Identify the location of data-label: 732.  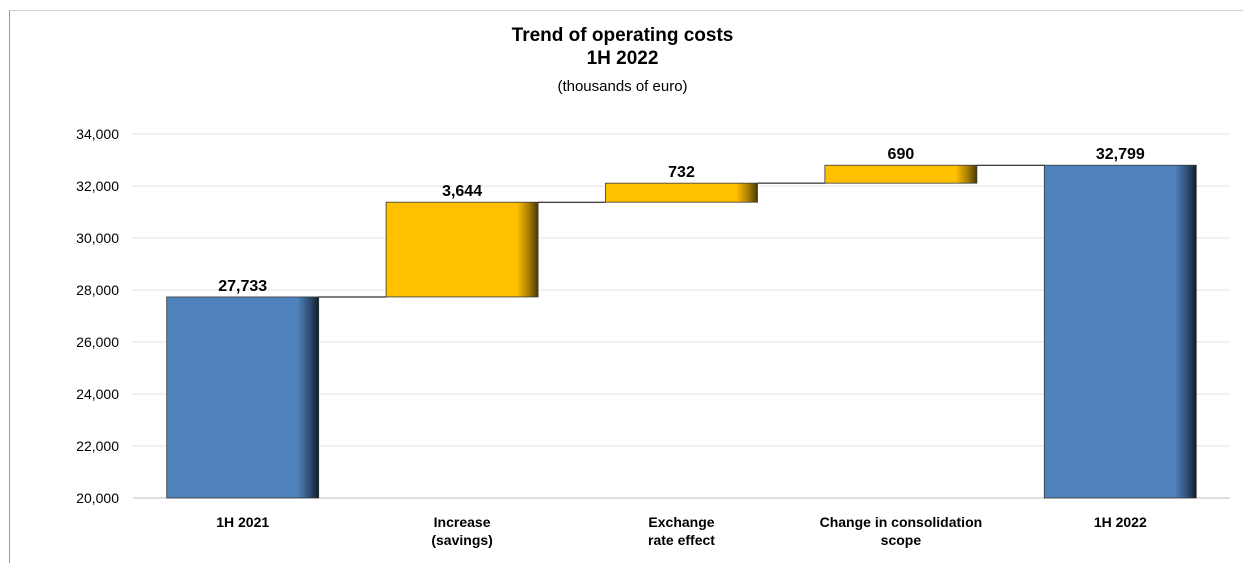
(681, 172).